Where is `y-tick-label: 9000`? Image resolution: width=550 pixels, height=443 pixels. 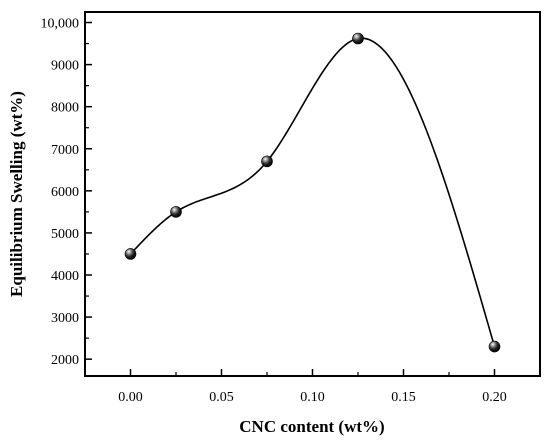
y-tick-label: 9000 is located at coordinates (65, 66).